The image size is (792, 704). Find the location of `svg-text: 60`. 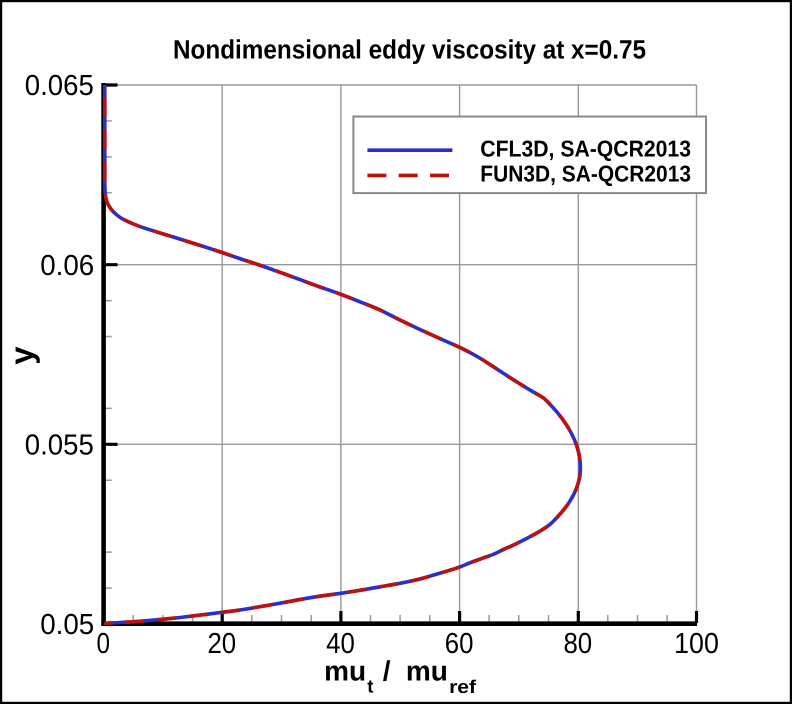

svg-text: 60 is located at coordinates (459, 644).